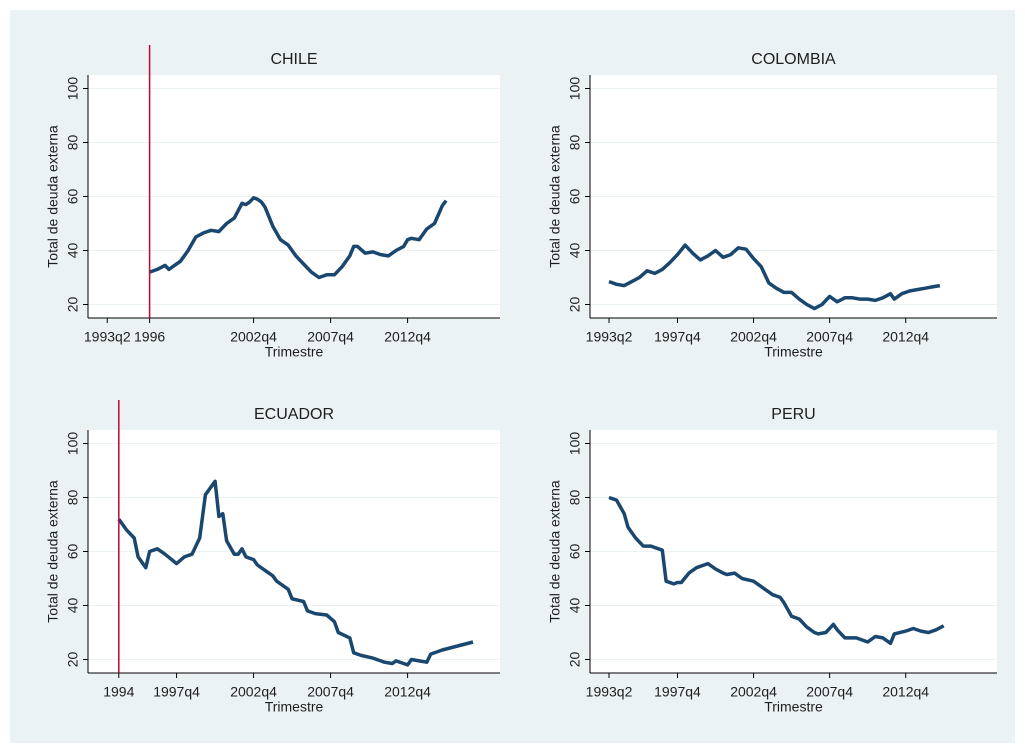  What do you see at coordinates (793, 59) in the screenshot?
I see `panel-title: COLOMBIA` at bounding box center [793, 59].